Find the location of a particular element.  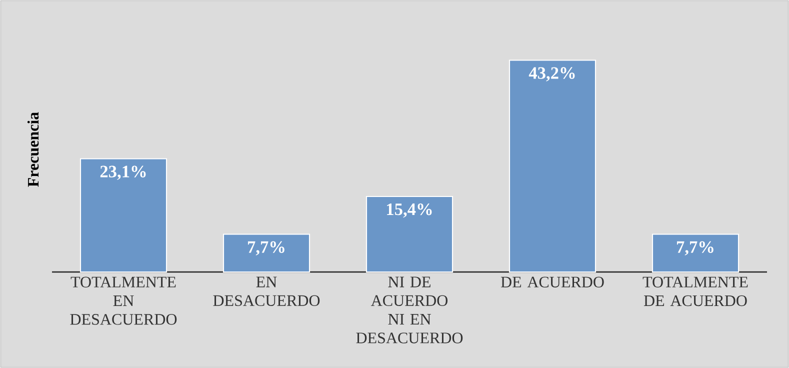

x-tick-label: NI DE ACUERDO NI EN DESACUERDO is located at coordinates (409, 310).